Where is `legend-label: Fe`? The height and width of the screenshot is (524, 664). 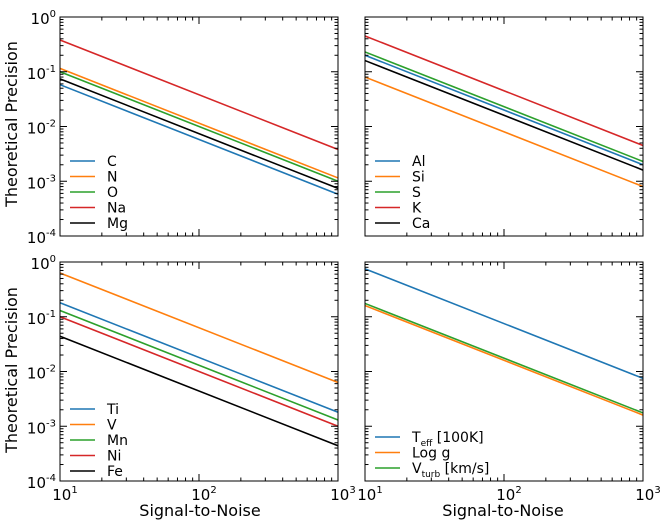 legend-label: Fe is located at coordinates (115, 472).